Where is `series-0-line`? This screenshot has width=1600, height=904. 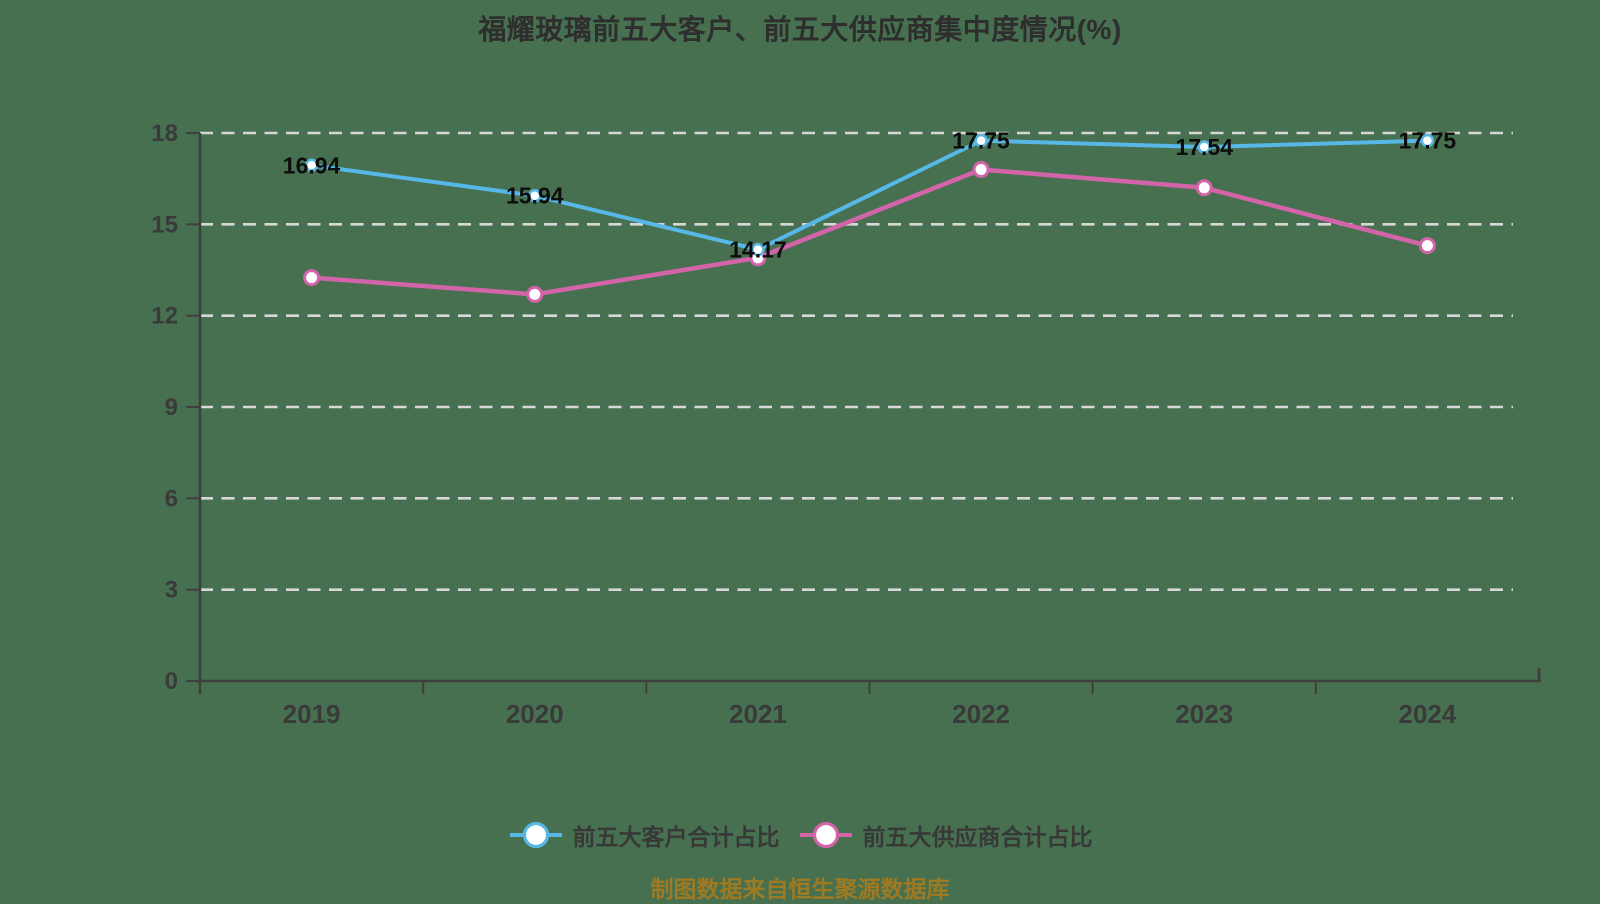
series-0-line is located at coordinates (869, 232).